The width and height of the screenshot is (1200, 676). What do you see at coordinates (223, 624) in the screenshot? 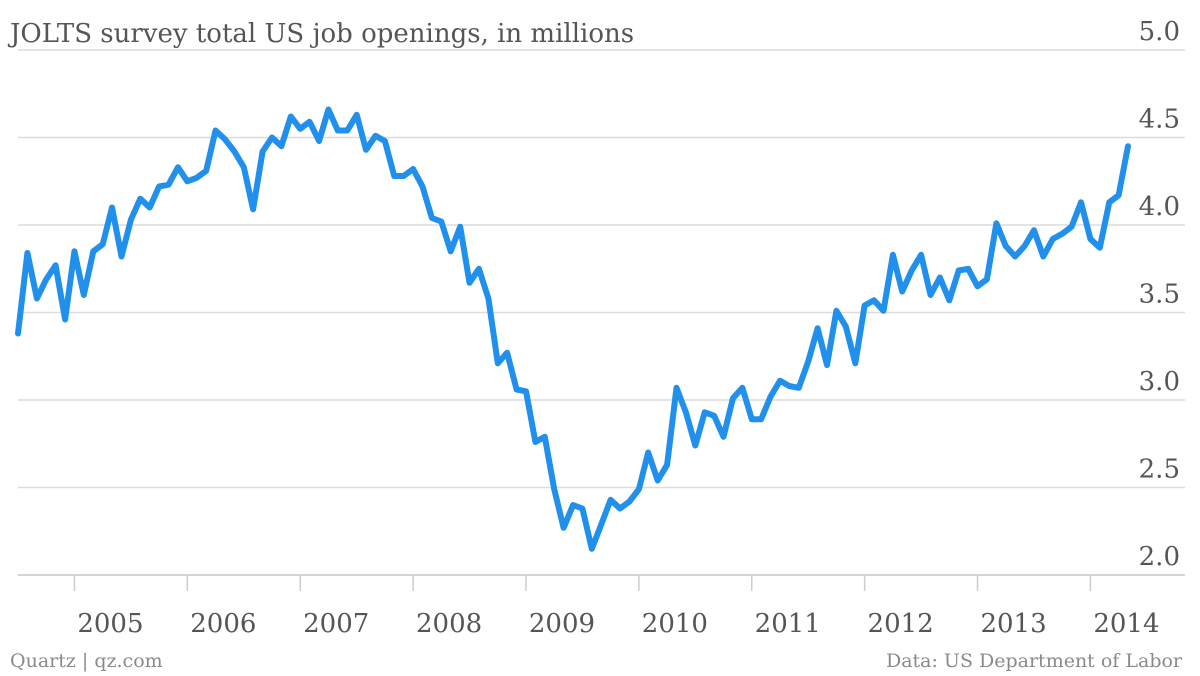
I see `x-tick-label: 2006` at bounding box center [223, 624].